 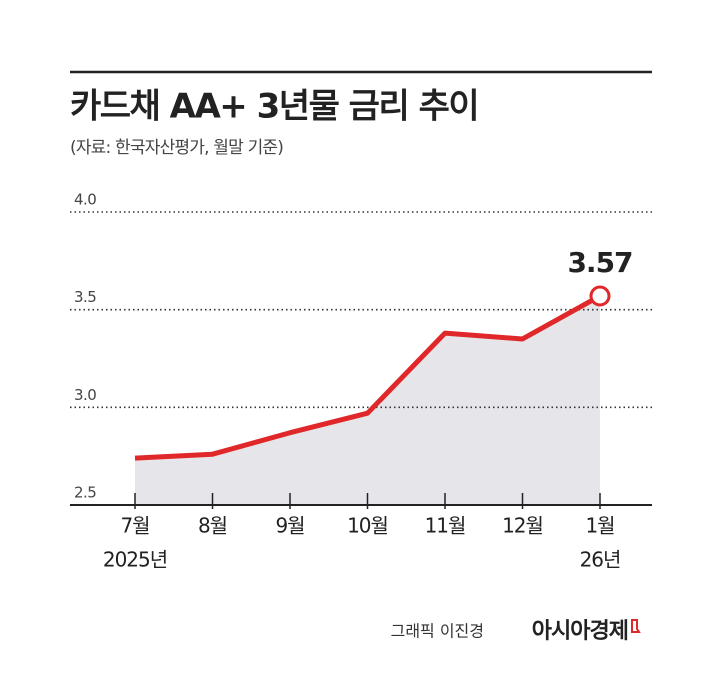 What do you see at coordinates (85, 200) in the screenshot?
I see `y-tick-label: 4.0` at bounding box center [85, 200].